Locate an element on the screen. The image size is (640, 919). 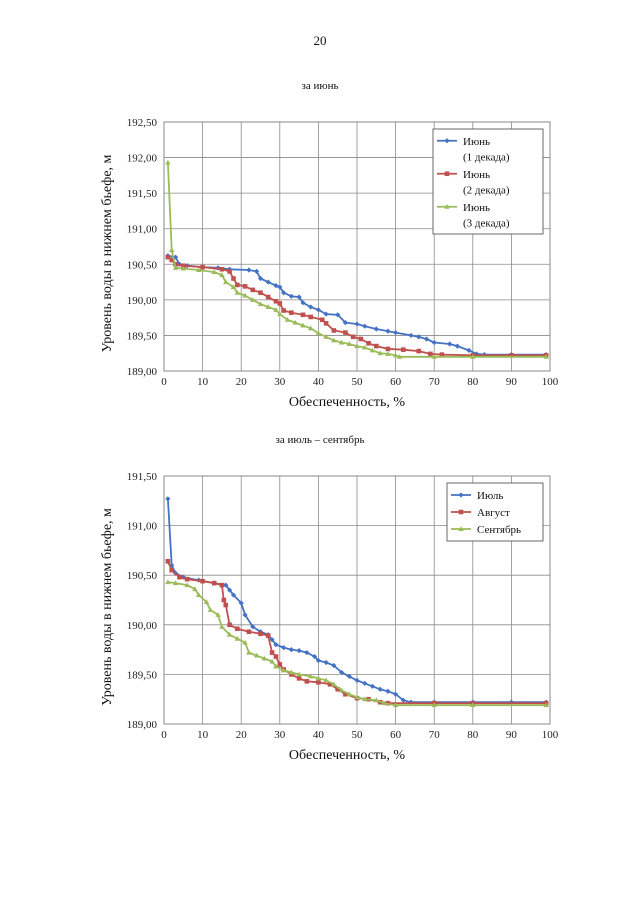
x-tick-label: 0 is located at coordinates (164, 735).